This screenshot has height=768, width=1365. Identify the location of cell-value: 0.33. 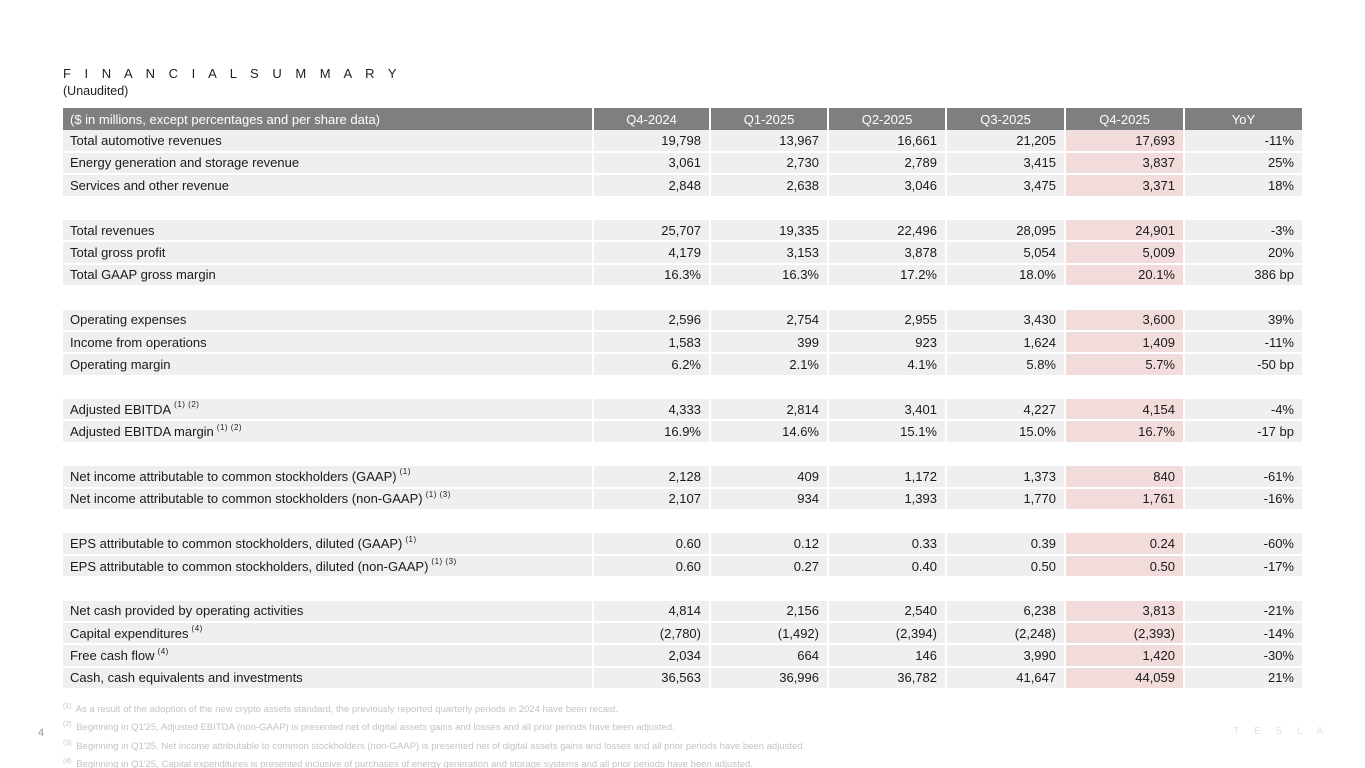
(886, 544).